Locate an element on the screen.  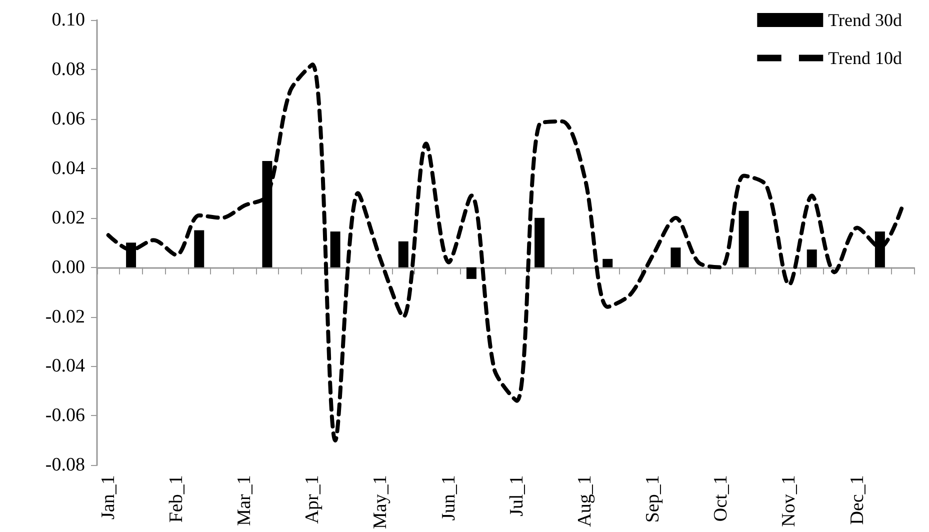
x-tick-label: Dec_1 is located at coordinates (857, 500).